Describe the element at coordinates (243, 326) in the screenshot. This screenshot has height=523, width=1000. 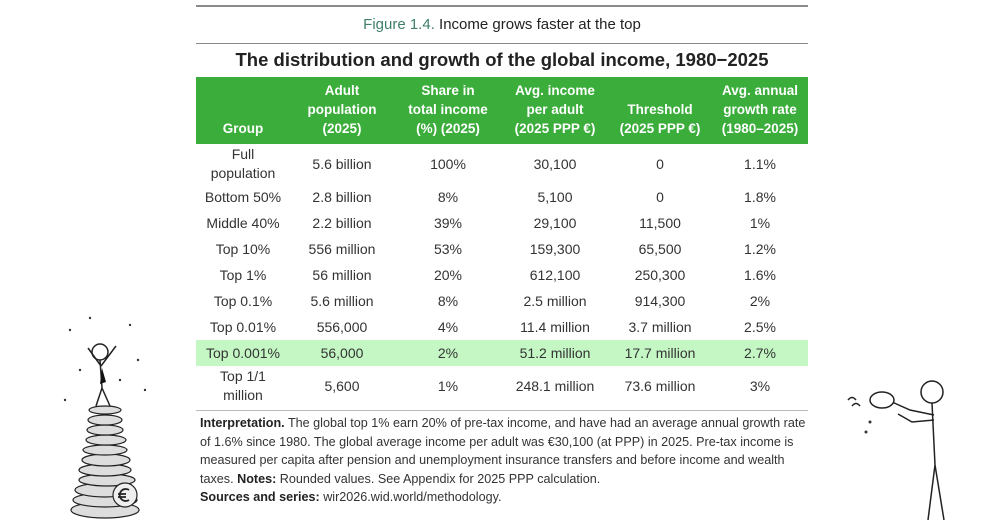
I see `cell-group: Top 0.01%` at that location.